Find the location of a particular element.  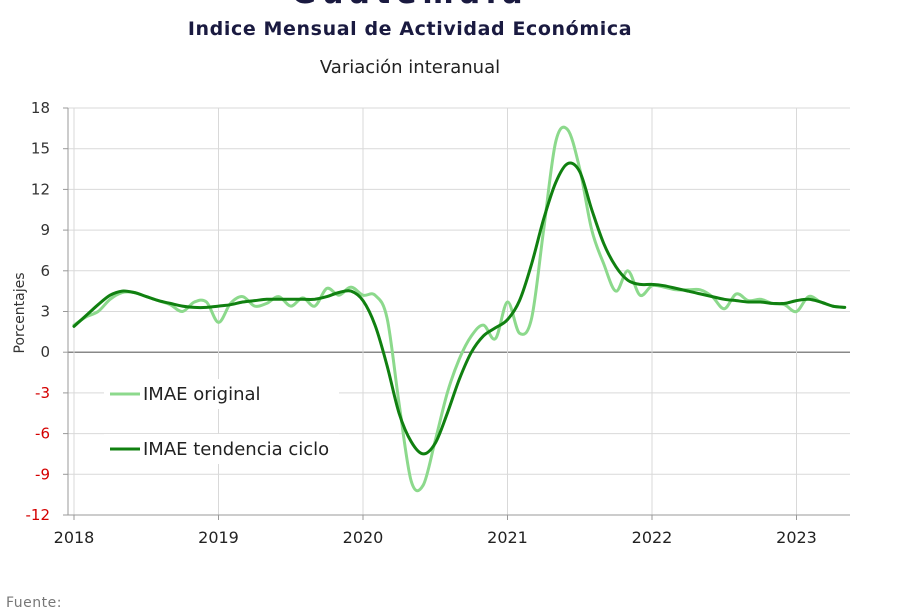

source-note: Fuente: is located at coordinates (34, 603).